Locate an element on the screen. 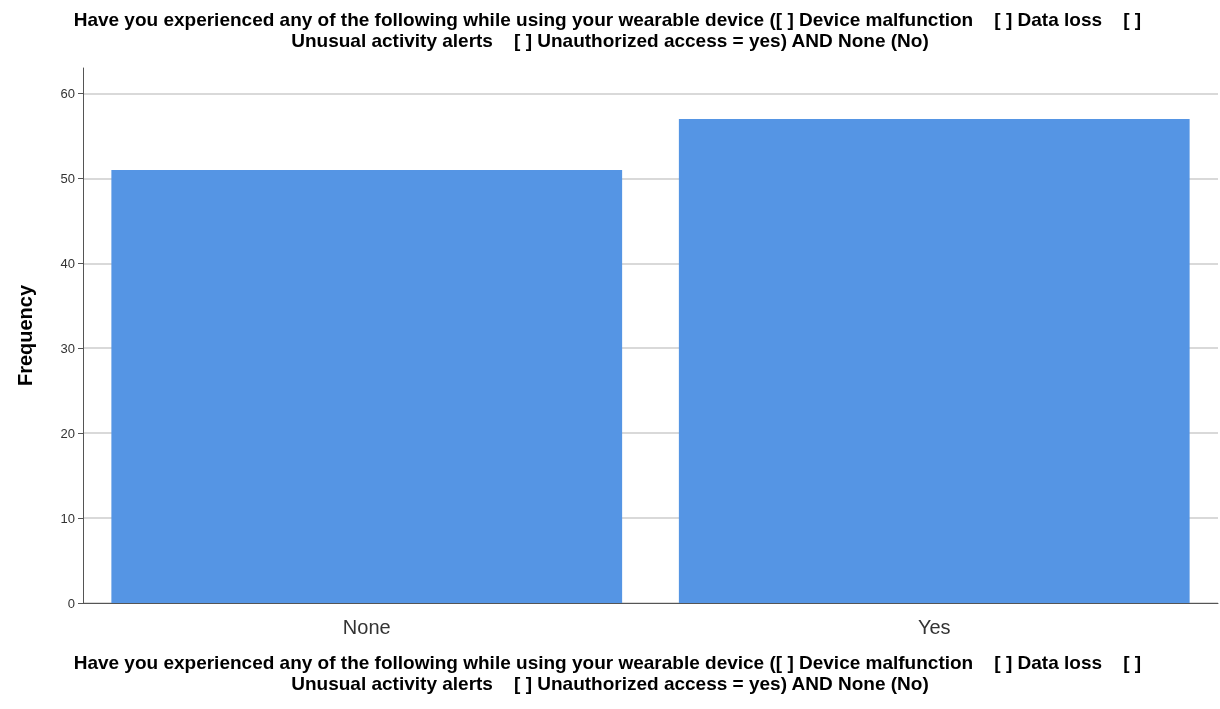 Image resolution: width=1220 pixels, height=709 pixels. y-tick-label: 50 is located at coordinates (67, 178).